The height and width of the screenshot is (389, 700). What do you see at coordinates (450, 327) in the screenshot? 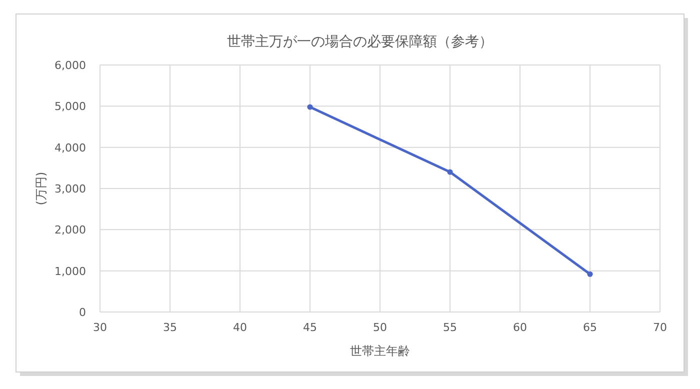
I see `x-tick-label: 55` at bounding box center [450, 327].